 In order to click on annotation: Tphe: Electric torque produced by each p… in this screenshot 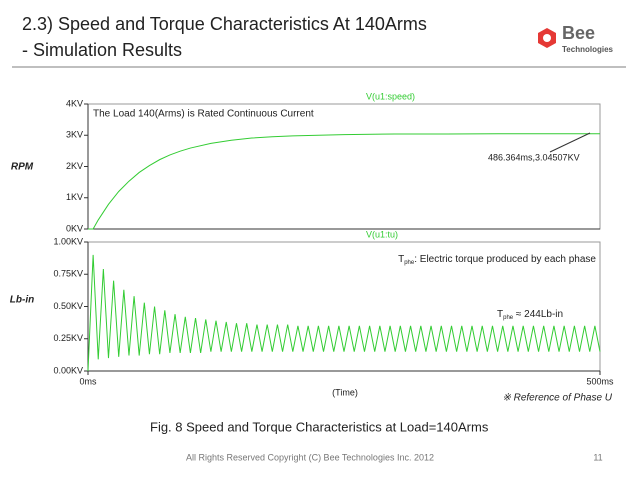, I will do `click(497, 260)`.